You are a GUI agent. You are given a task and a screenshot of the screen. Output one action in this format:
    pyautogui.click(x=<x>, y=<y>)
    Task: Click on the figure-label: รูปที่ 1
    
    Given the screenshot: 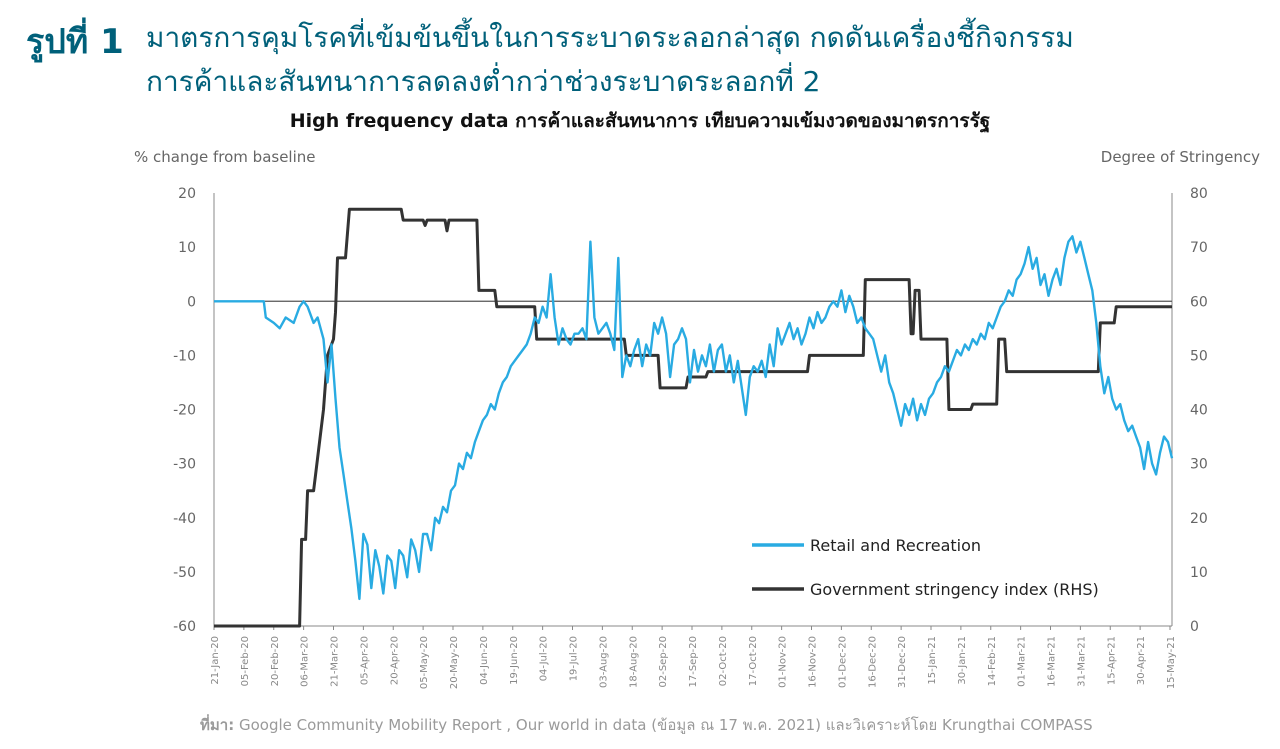 What is the action you would take?
    pyautogui.click(x=75, y=42)
    